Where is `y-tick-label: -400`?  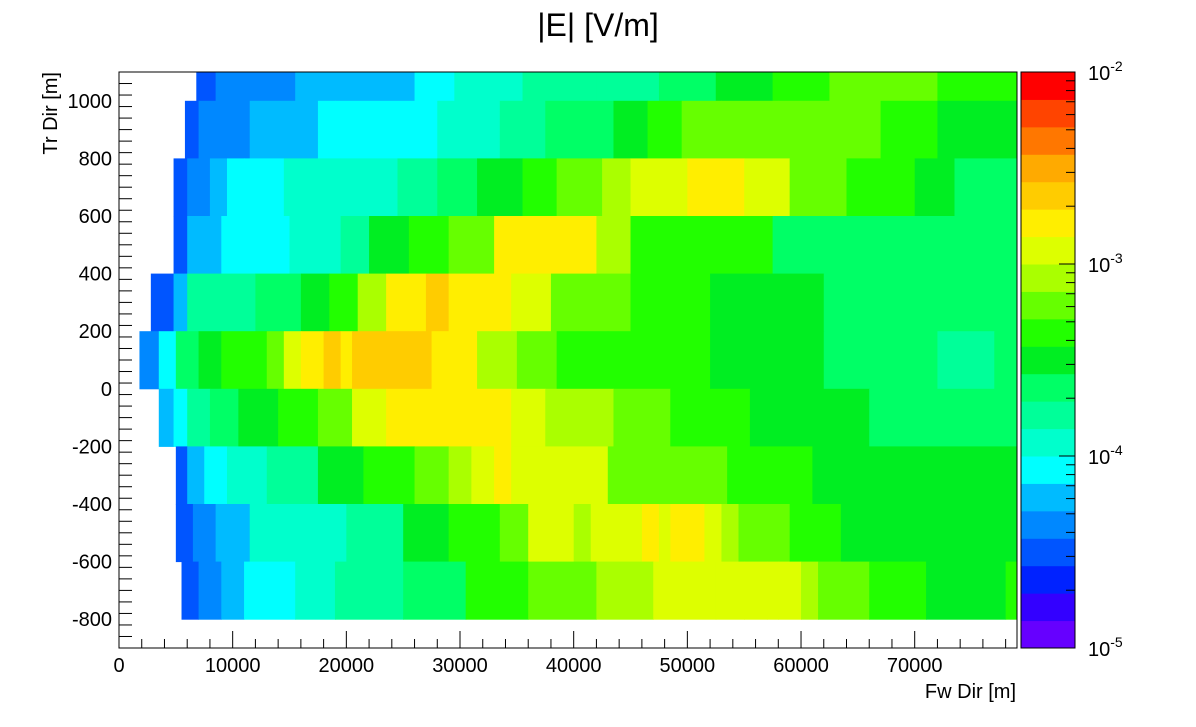 y-tick-label: -400 is located at coordinates (92, 505).